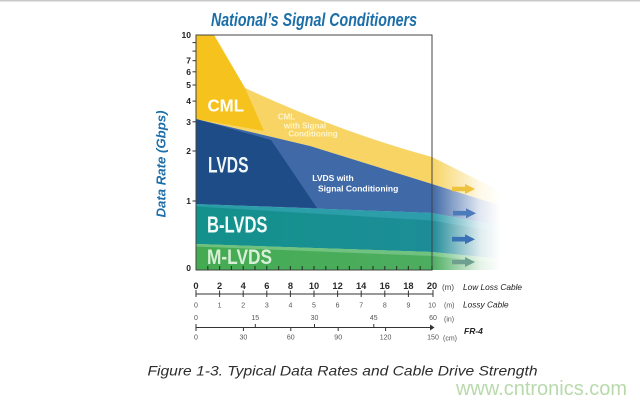 This screenshot has width=640, height=407. What do you see at coordinates (408, 306) in the screenshot?
I see `svg-text: 9` at bounding box center [408, 306].